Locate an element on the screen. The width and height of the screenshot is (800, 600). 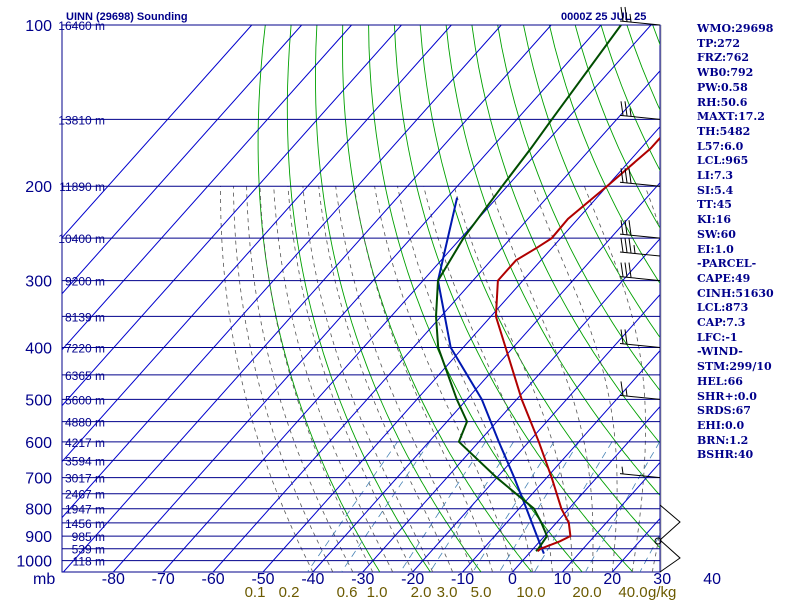
index-item: WB0:792 is located at coordinates (725, 73).